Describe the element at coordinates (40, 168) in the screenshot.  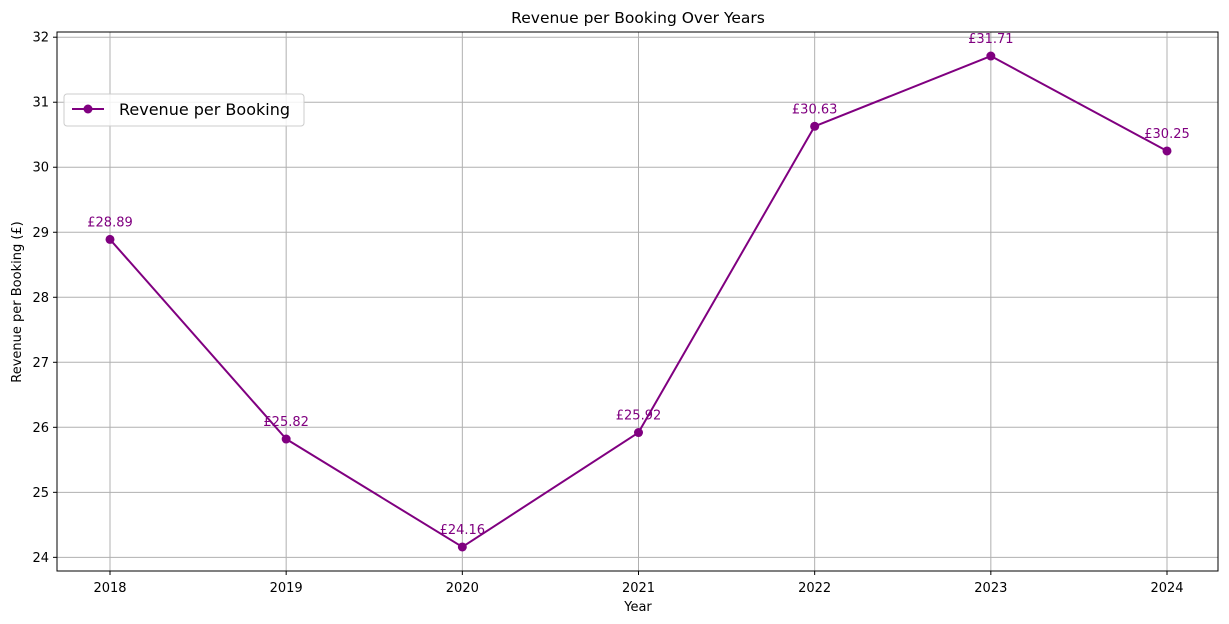
I see `y-tick-label: 30` at that location.